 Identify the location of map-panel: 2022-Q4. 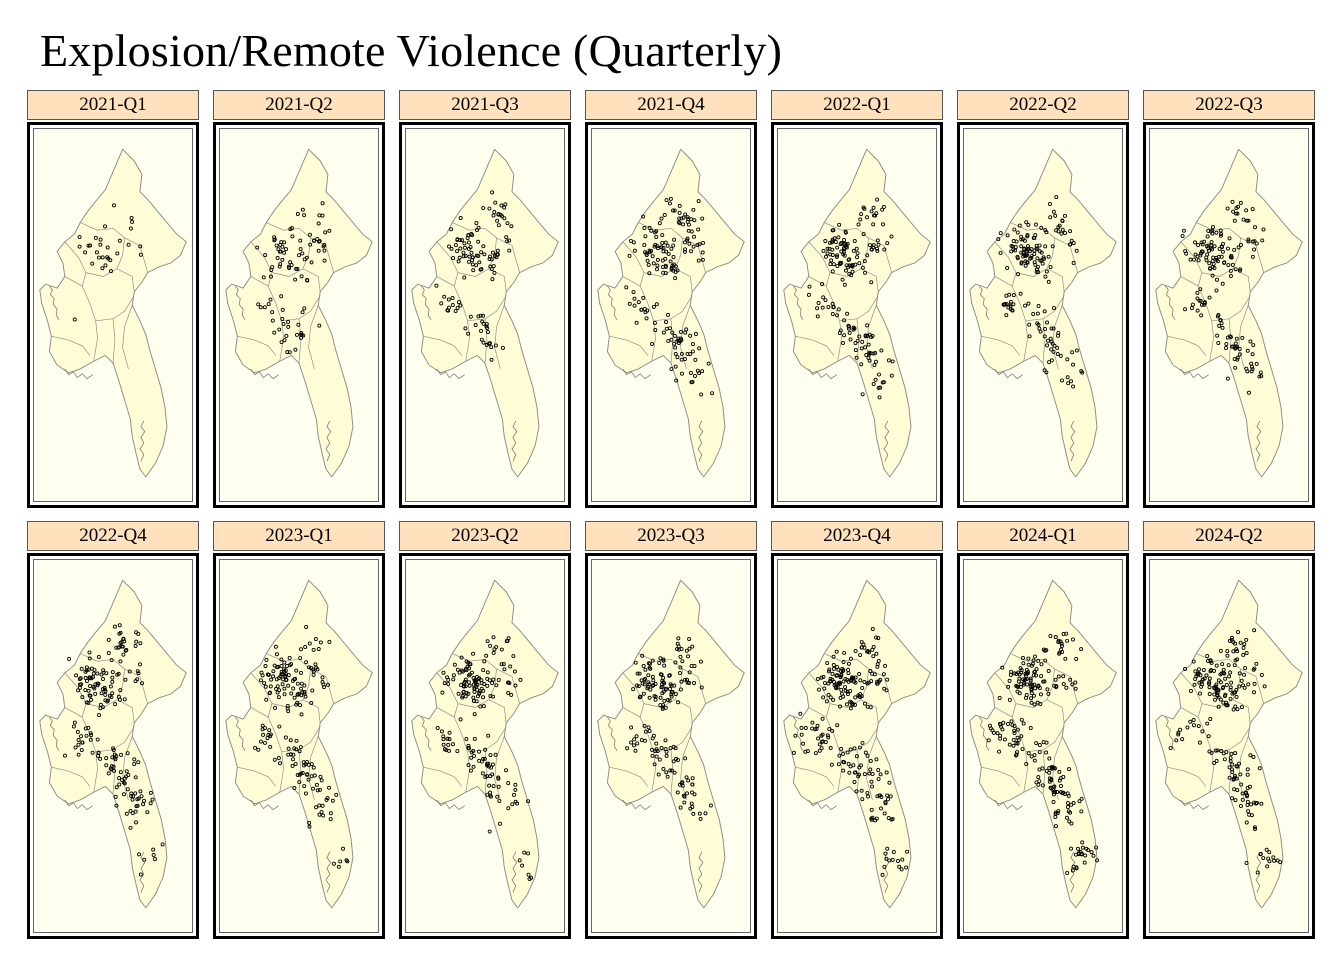
(113, 730).